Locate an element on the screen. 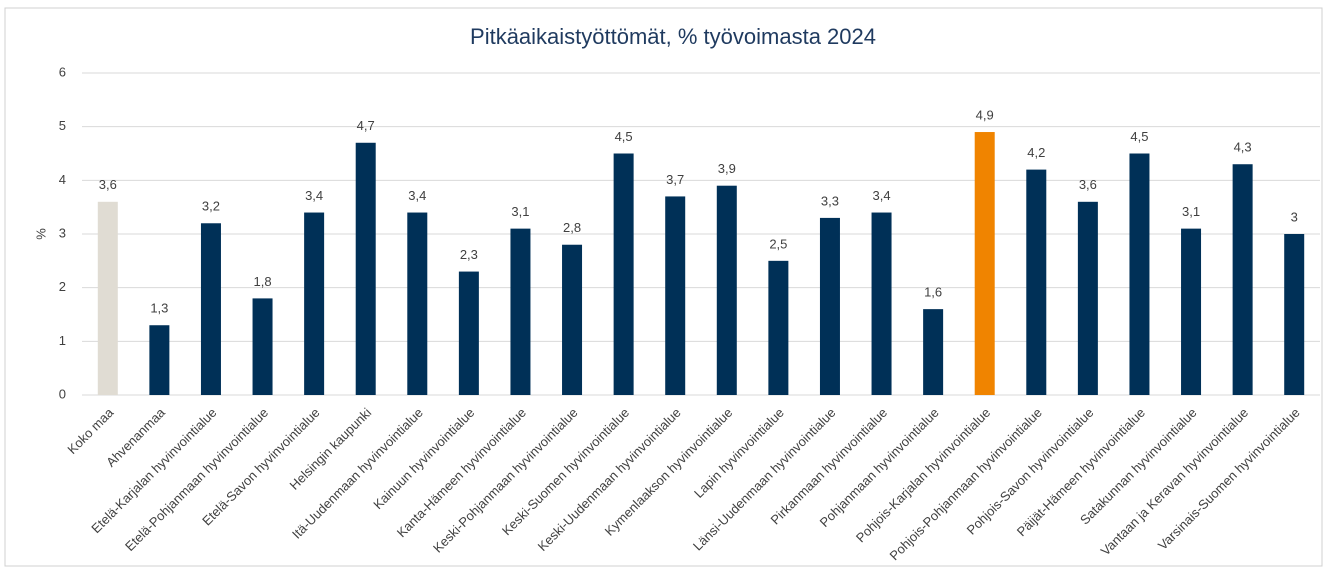 The width and height of the screenshot is (1327, 576). data-label: 3,3 is located at coordinates (830, 200).